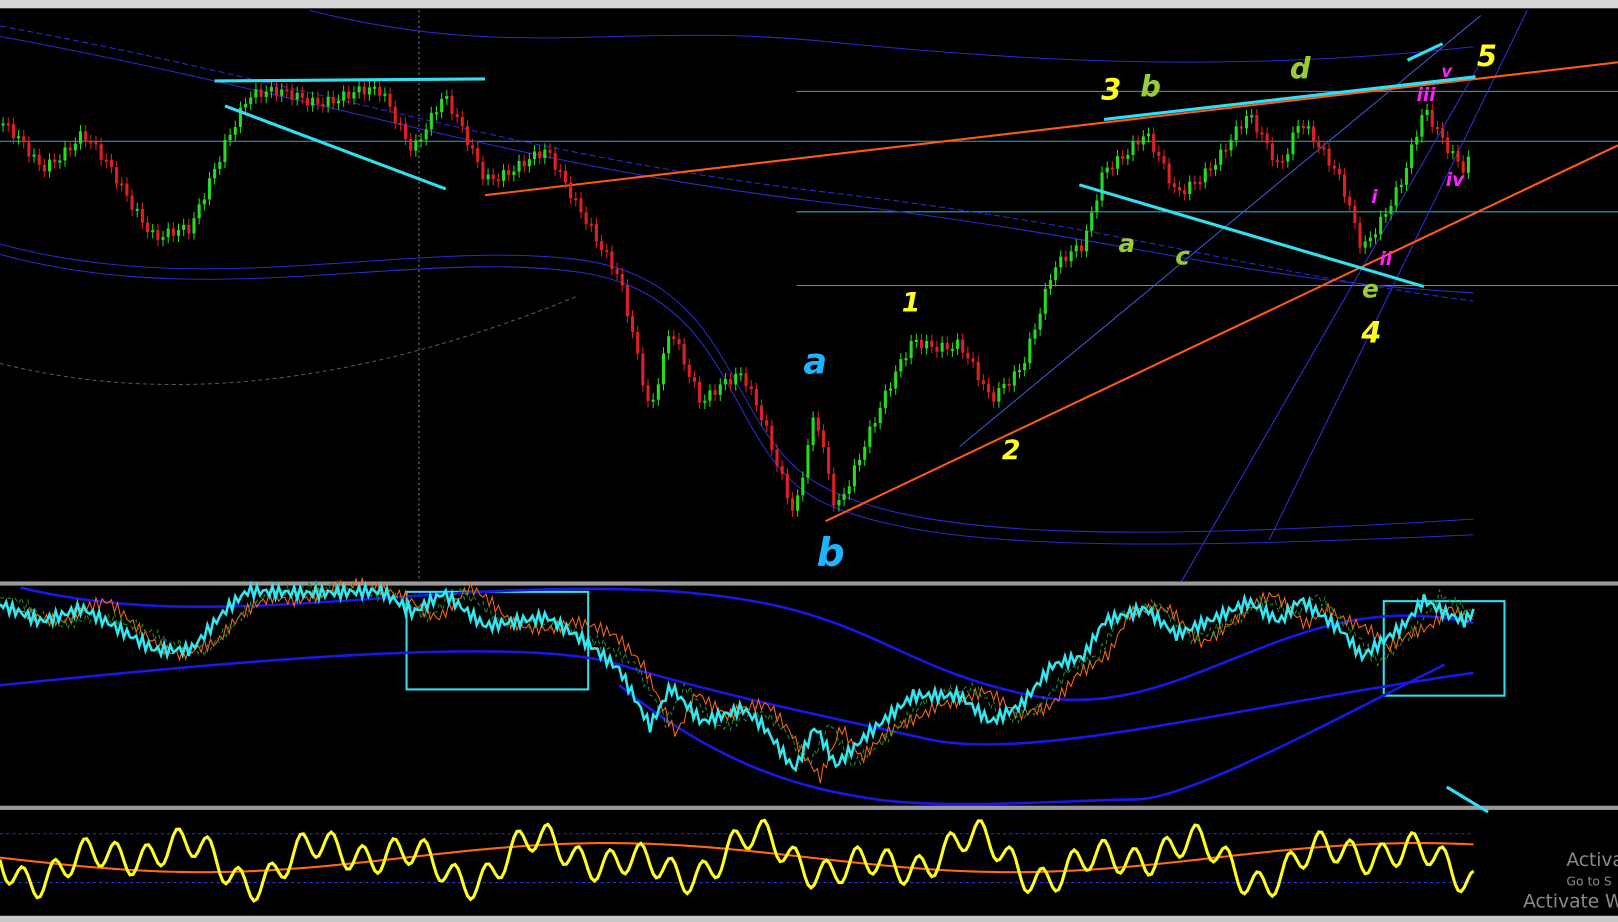 The height and width of the screenshot is (922, 1618). I want to click on wave-label: iii, so click(1427, 95).